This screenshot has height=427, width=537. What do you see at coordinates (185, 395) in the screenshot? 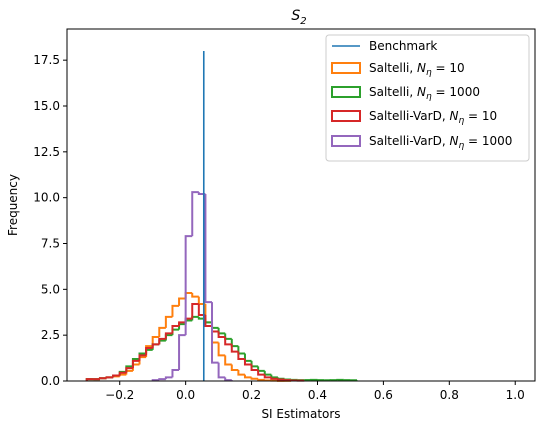
I see `x-tick-label: 0.0` at bounding box center [185, 395].